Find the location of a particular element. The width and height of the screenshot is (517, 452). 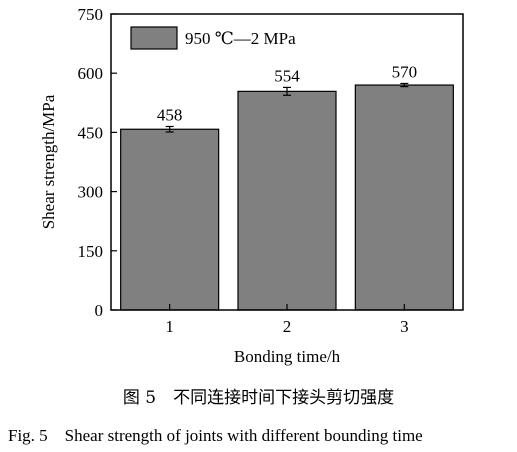

error-bars is located at coordinates (287, 107).